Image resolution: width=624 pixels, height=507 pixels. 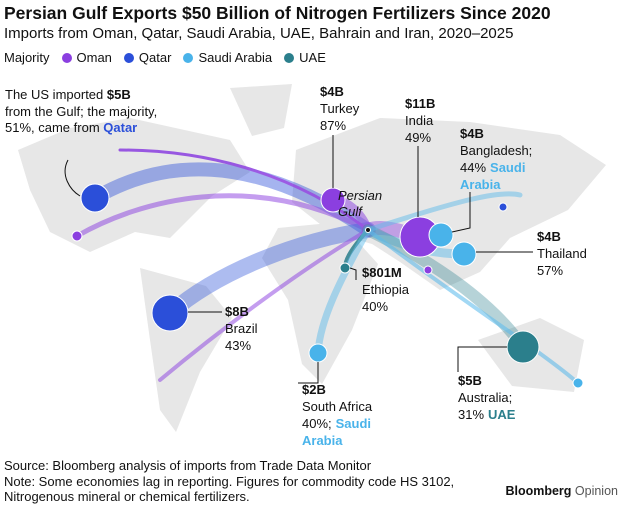 What do you see at coordinates (94, 57) in the screenshot?
I see `legend-name: Oman` at bounding box center [94, 57].